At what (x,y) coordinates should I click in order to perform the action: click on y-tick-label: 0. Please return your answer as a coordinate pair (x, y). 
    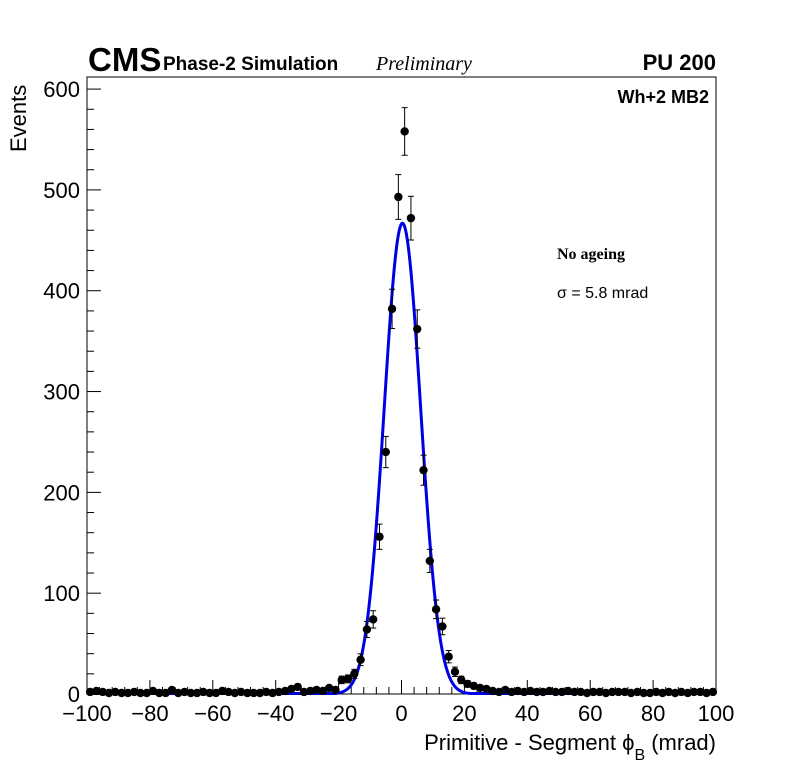
    Looking at the image, I should click on (74, 694).